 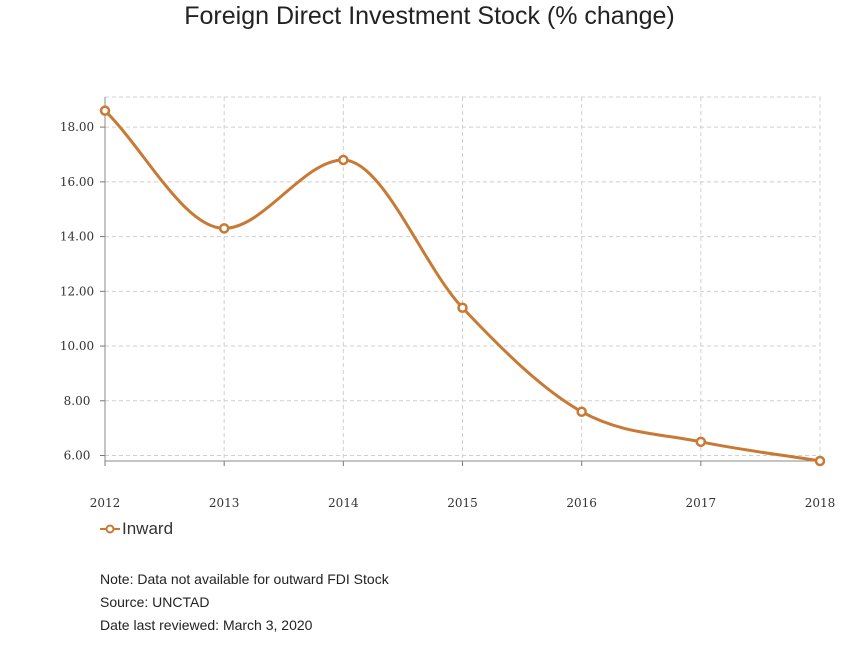 I want to click on x-tick-label: 2015, so click(x=462, y=503).